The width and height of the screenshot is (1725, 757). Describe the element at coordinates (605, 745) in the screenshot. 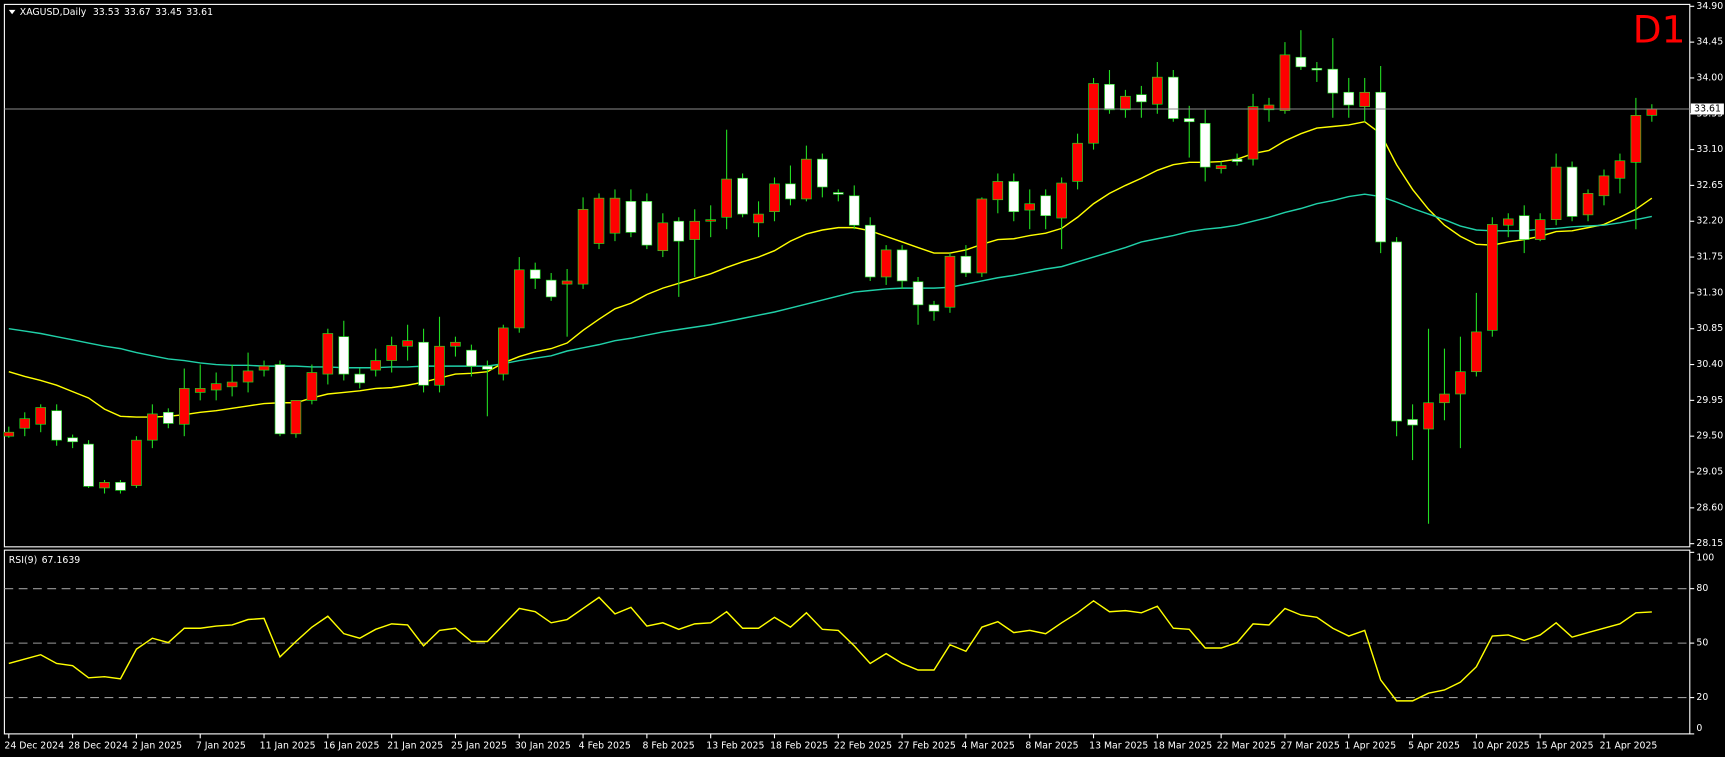

I see `x-tick-label: 4 Feb 2025` at that location.